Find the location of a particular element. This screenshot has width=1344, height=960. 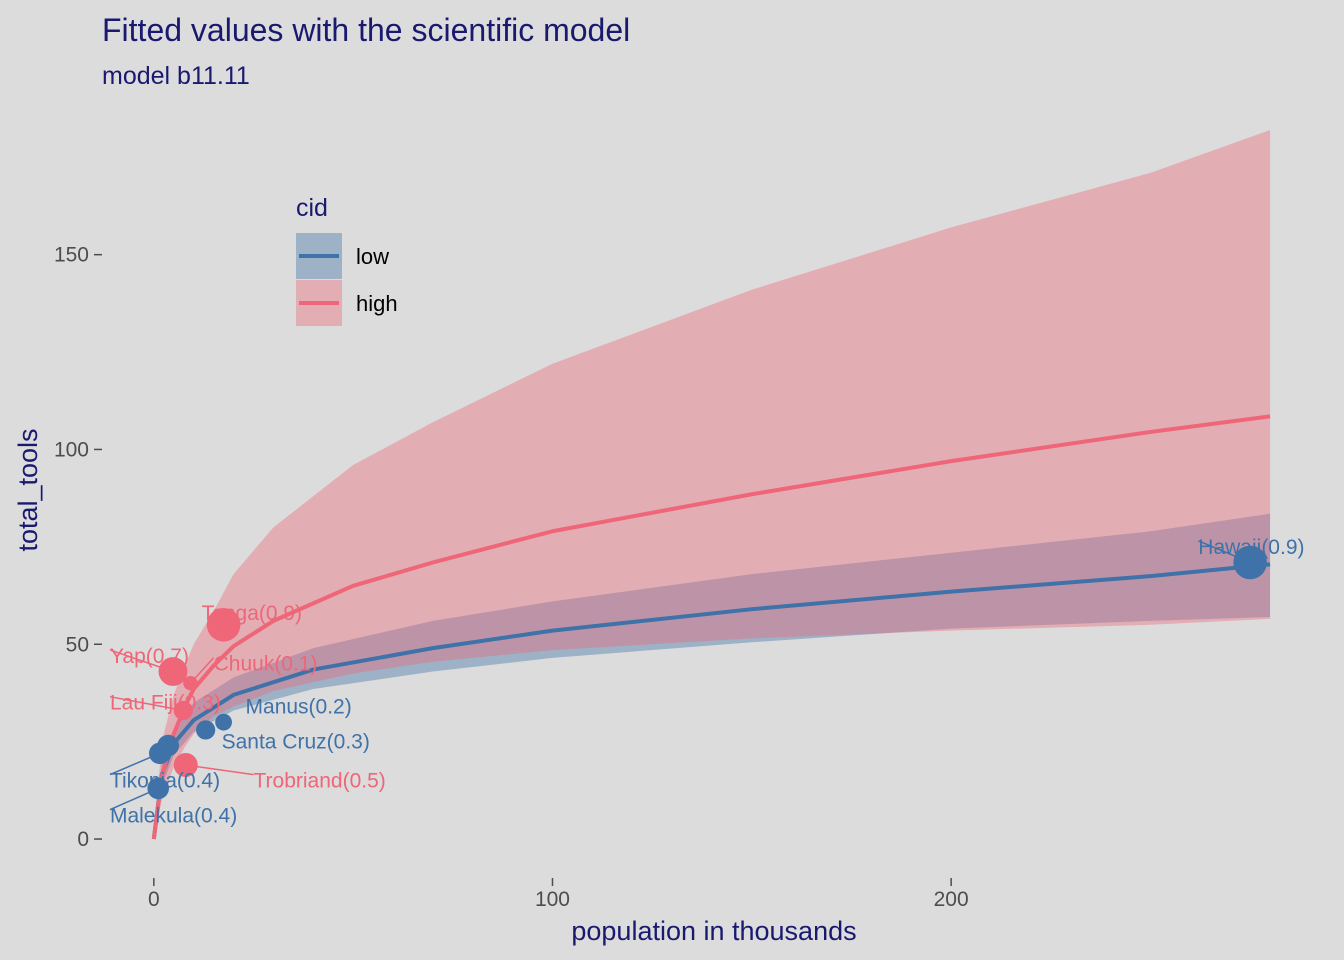

y-tick-label: 100 is located at coordinates (71, 449).